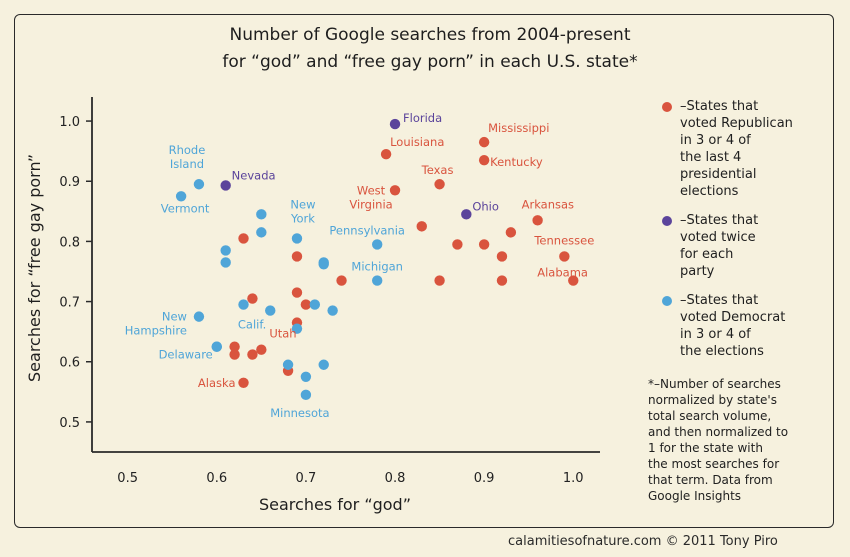  I want to click on y-tick-label: 0.8, so click(69, 242).